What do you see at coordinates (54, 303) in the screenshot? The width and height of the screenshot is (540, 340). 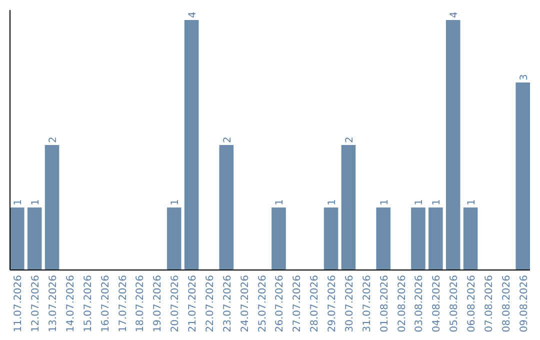 I see `x-tick-label: 13.07.2026` at bounding box center [54, 303].